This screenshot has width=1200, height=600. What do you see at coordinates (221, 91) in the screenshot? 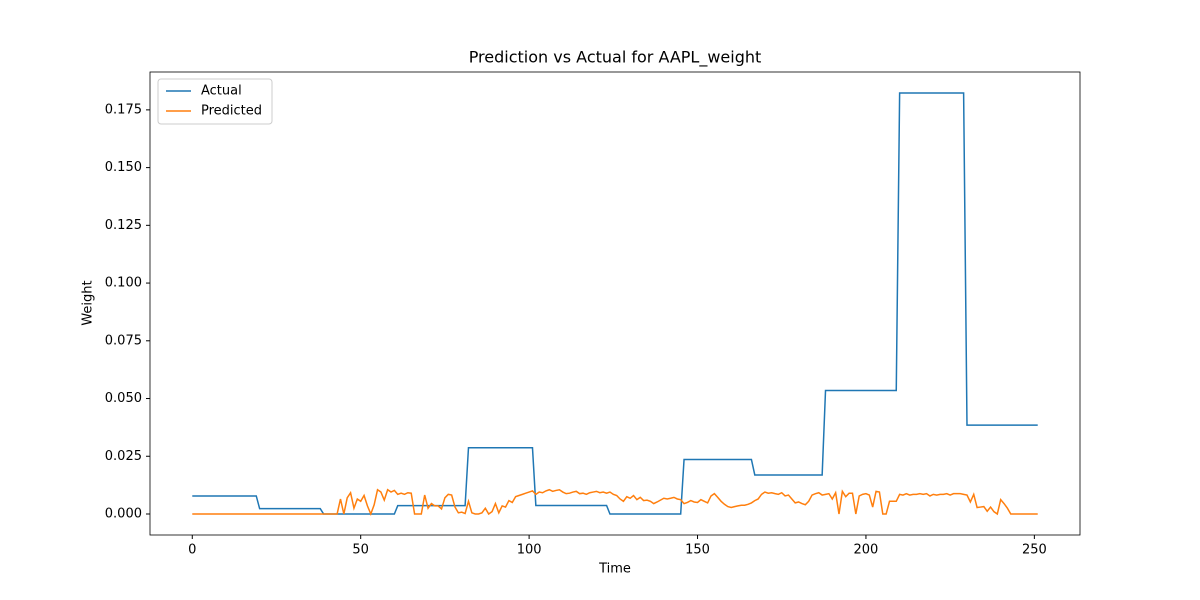
I see `legend-label: Actual` at bounding box center [221, 91].